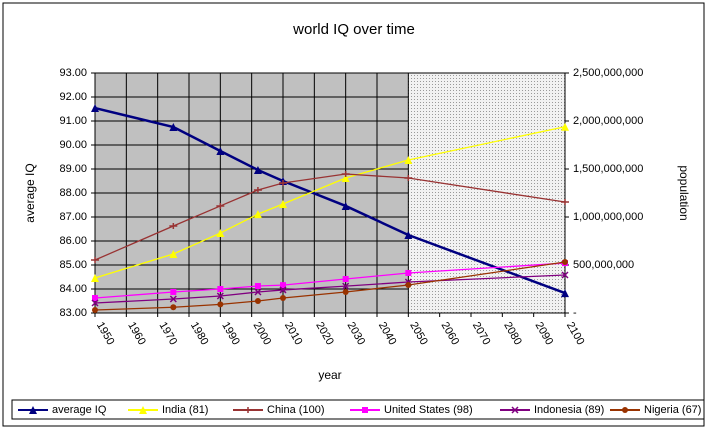 The image size is (708, 431). Describe the element at coordinates (73, 193) in the screenshot. I see `y-tick-label: 88.00` at that location.